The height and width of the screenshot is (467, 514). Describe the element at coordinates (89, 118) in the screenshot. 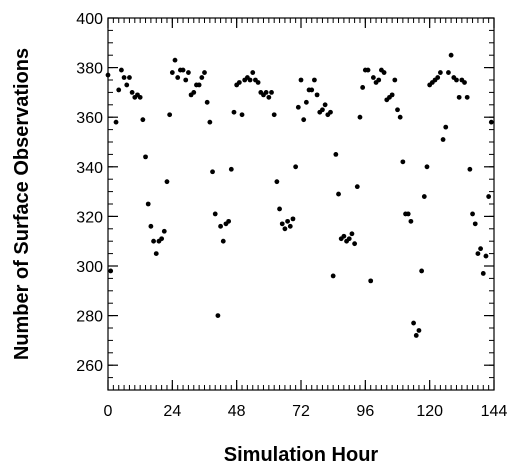

I see `y-tick-label: 360` at that location.